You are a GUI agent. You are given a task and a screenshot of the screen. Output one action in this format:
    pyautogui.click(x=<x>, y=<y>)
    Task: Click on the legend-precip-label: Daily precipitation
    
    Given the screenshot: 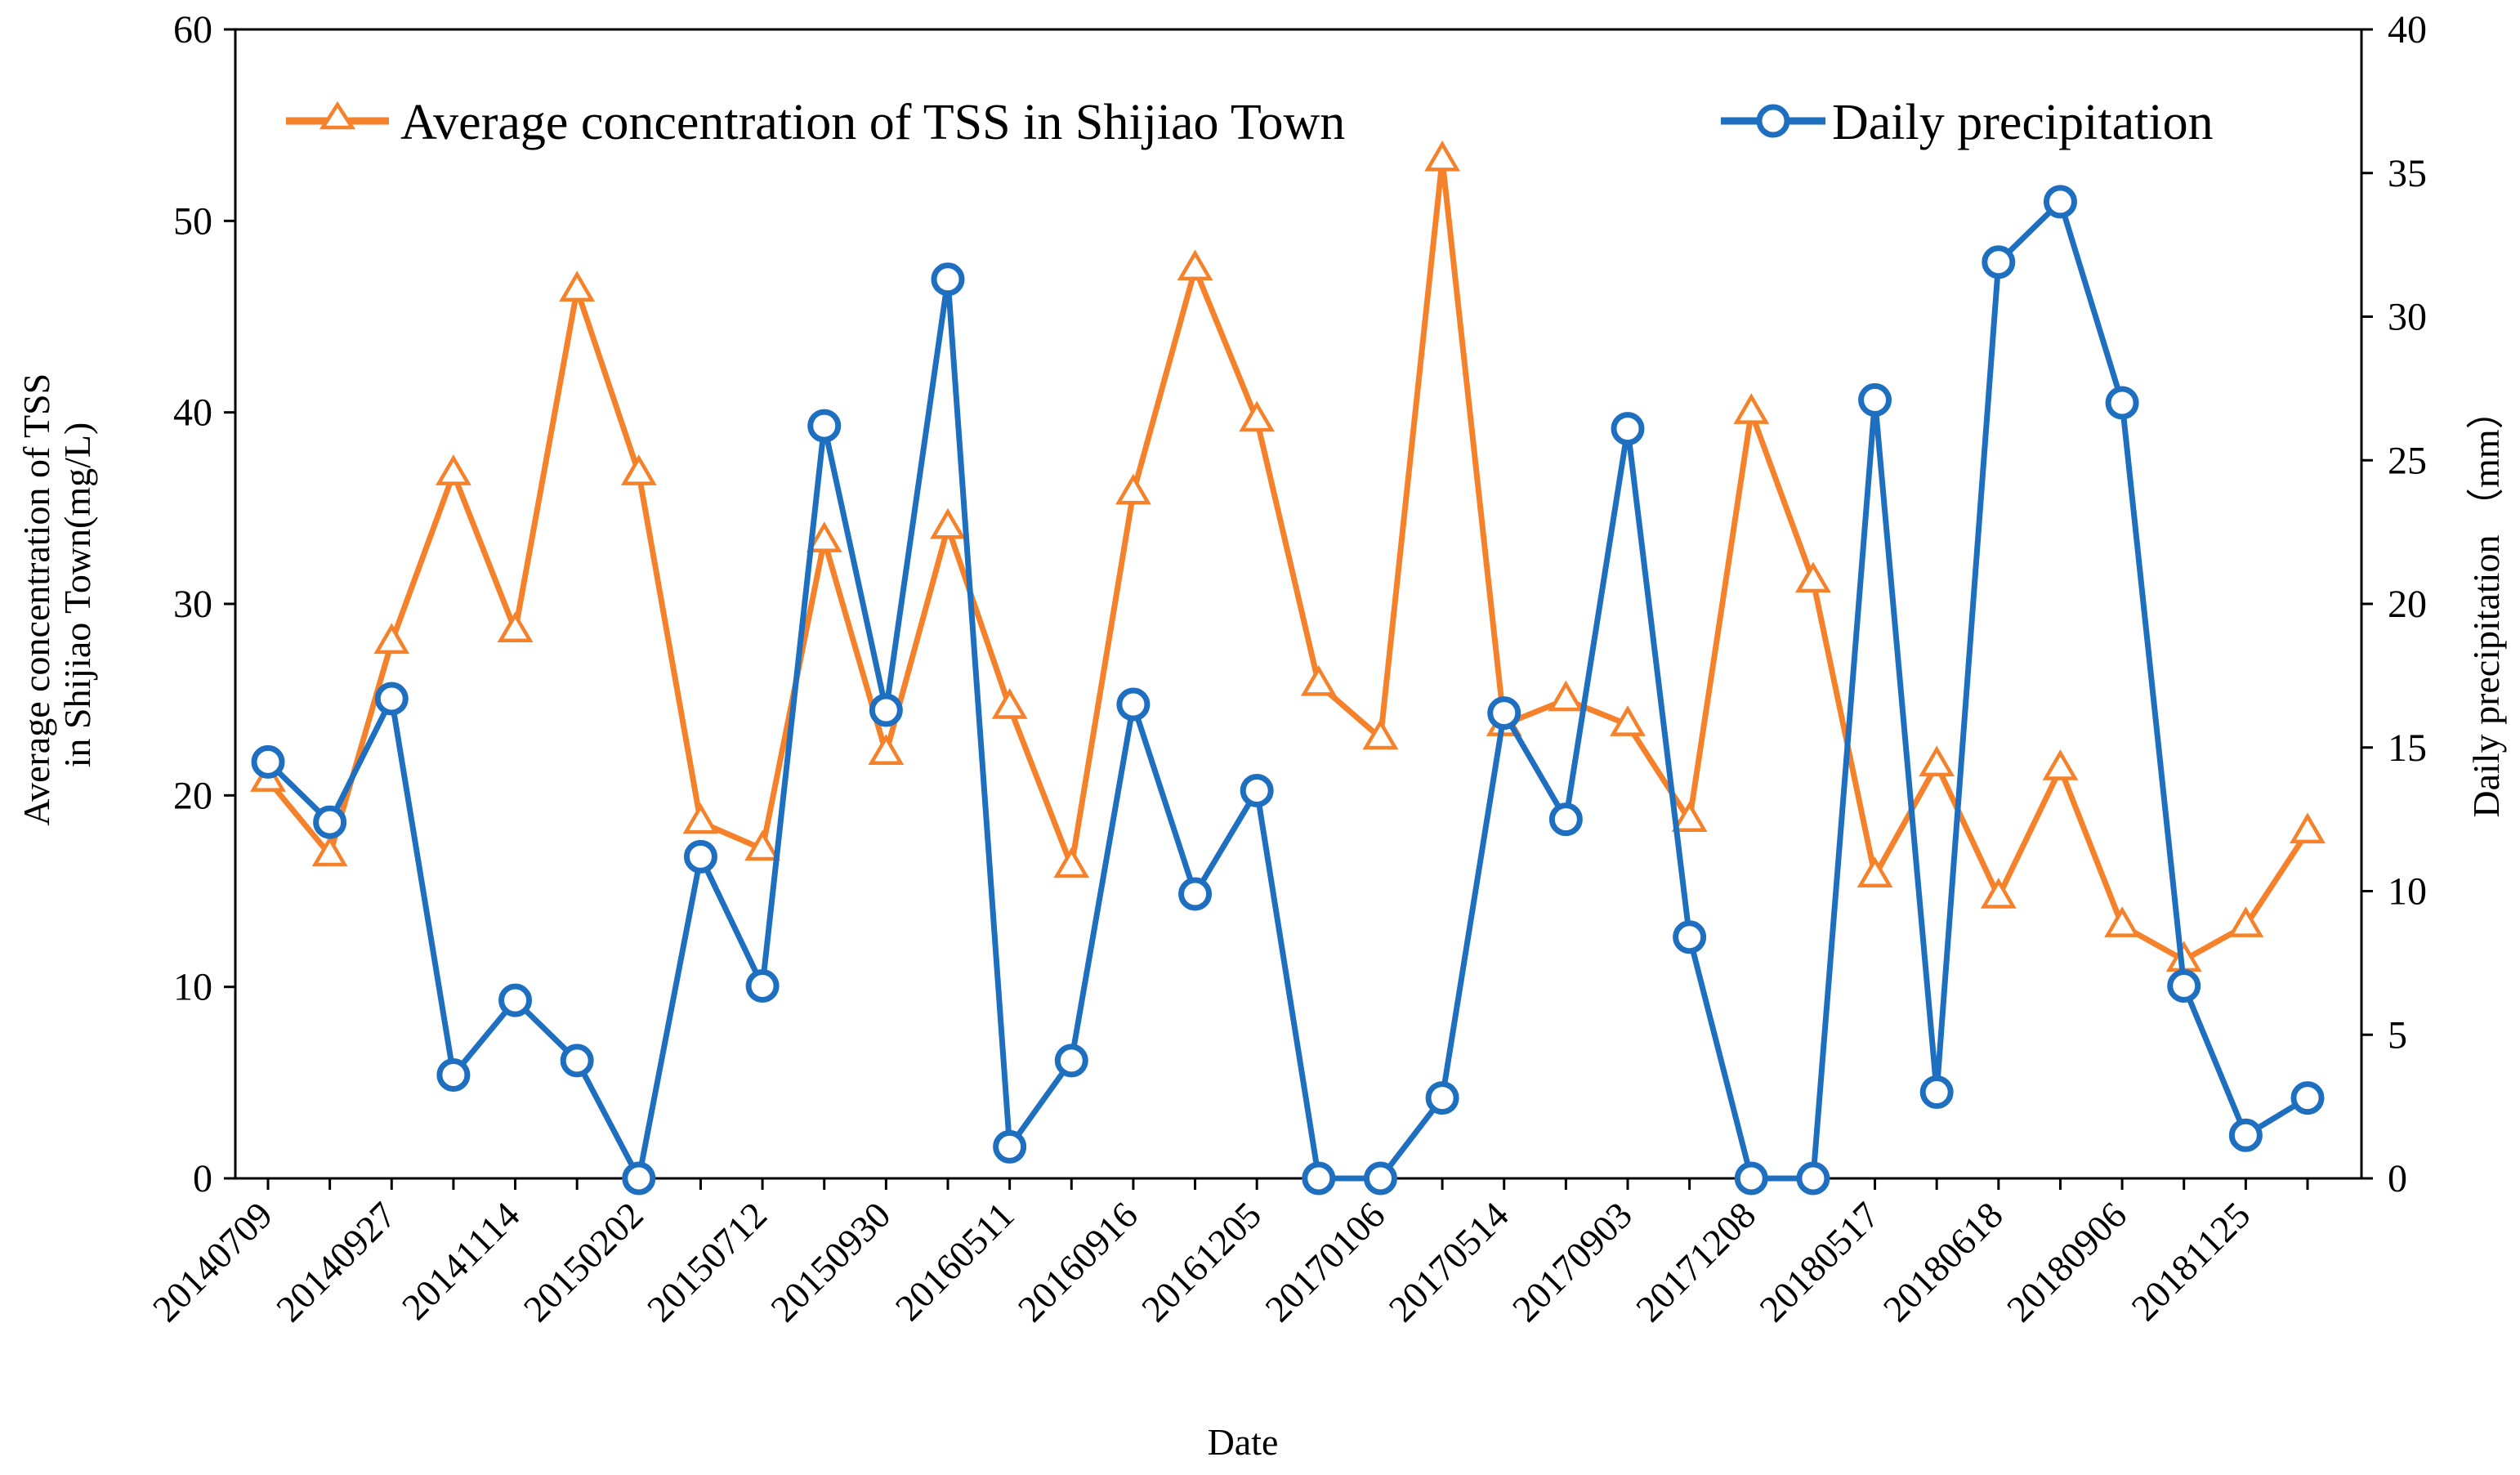 What is the action you would take?
    pyautogui.click(x=2023, y=122)
    